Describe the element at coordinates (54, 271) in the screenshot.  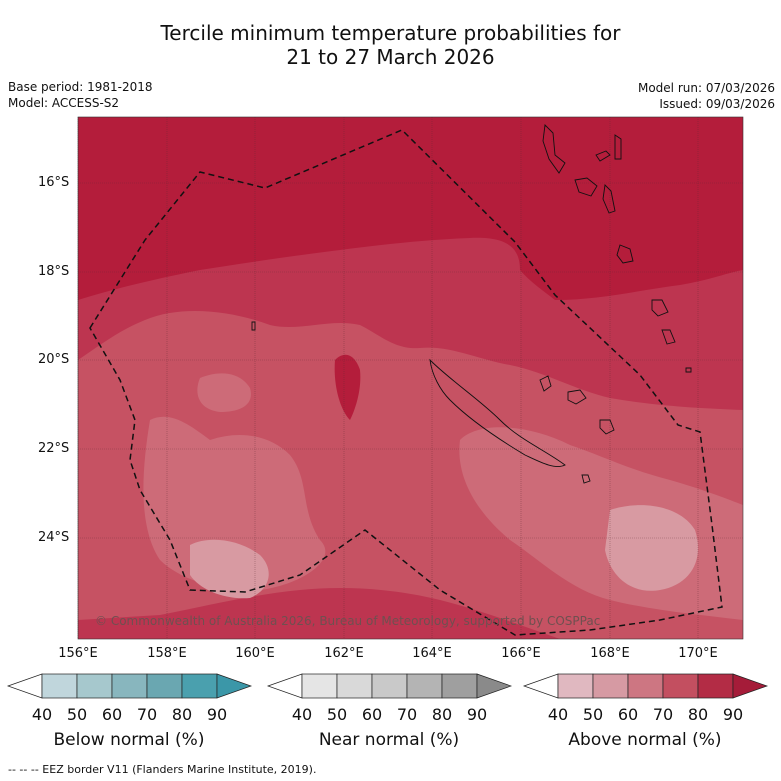
I see `lat-tick-18s: 18°S` at that location.